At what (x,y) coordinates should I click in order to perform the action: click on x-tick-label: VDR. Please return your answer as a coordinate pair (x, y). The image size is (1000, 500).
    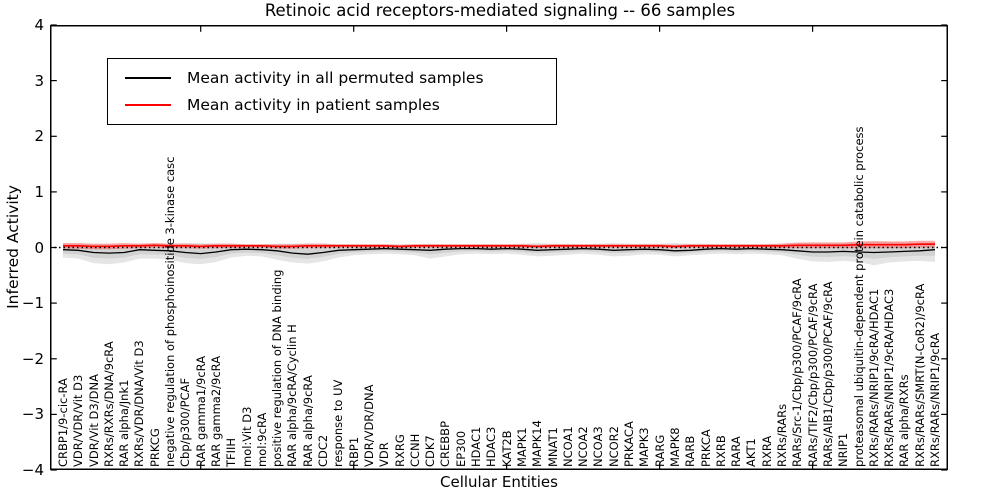
    Looking at the image, I should click on (384, 454).